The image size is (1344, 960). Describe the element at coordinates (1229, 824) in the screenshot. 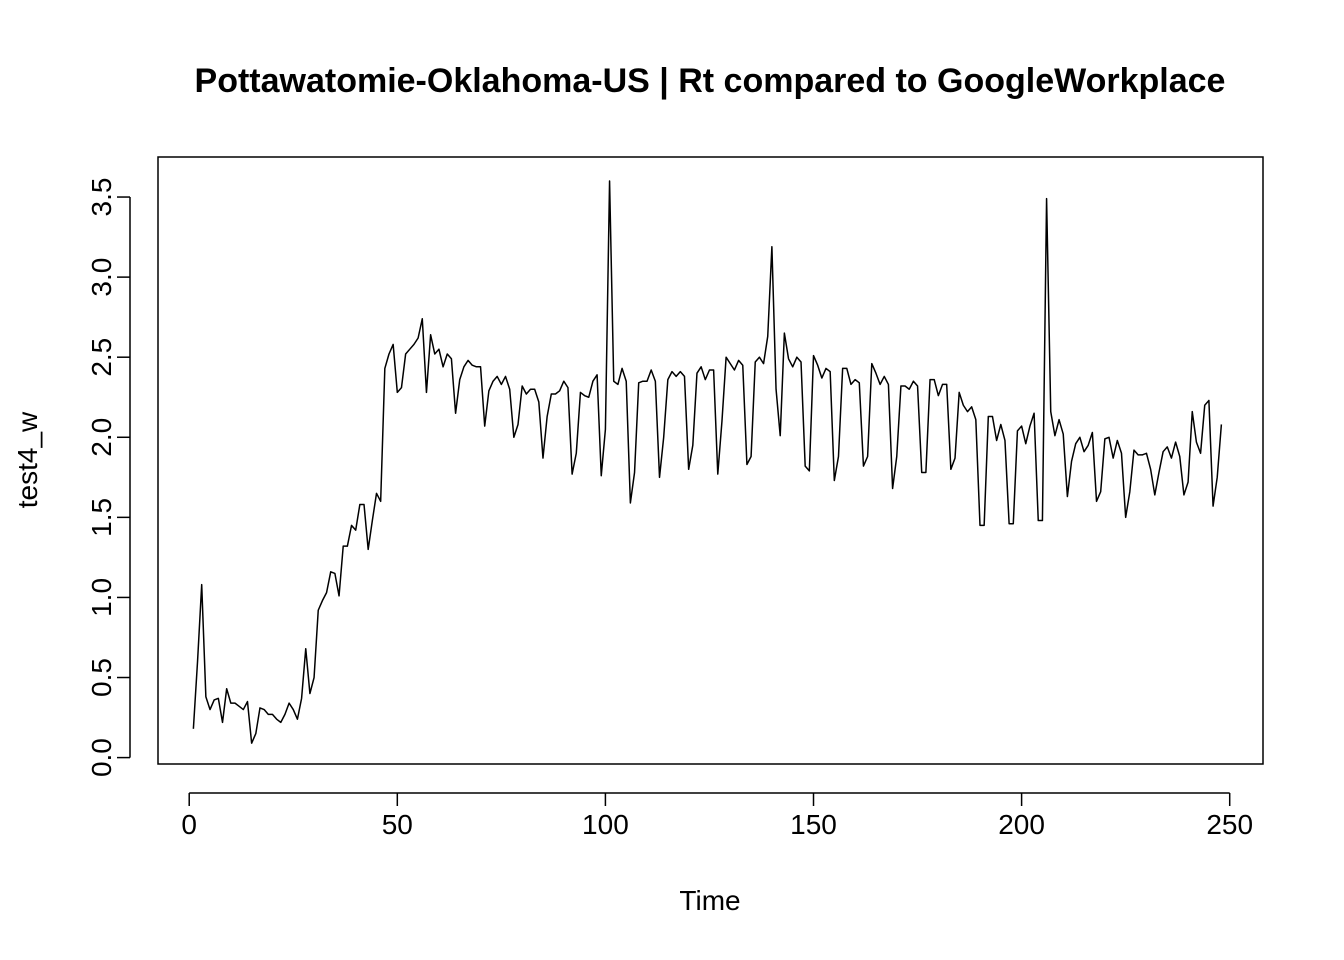

I see `x-tick-label: 250` at that location.